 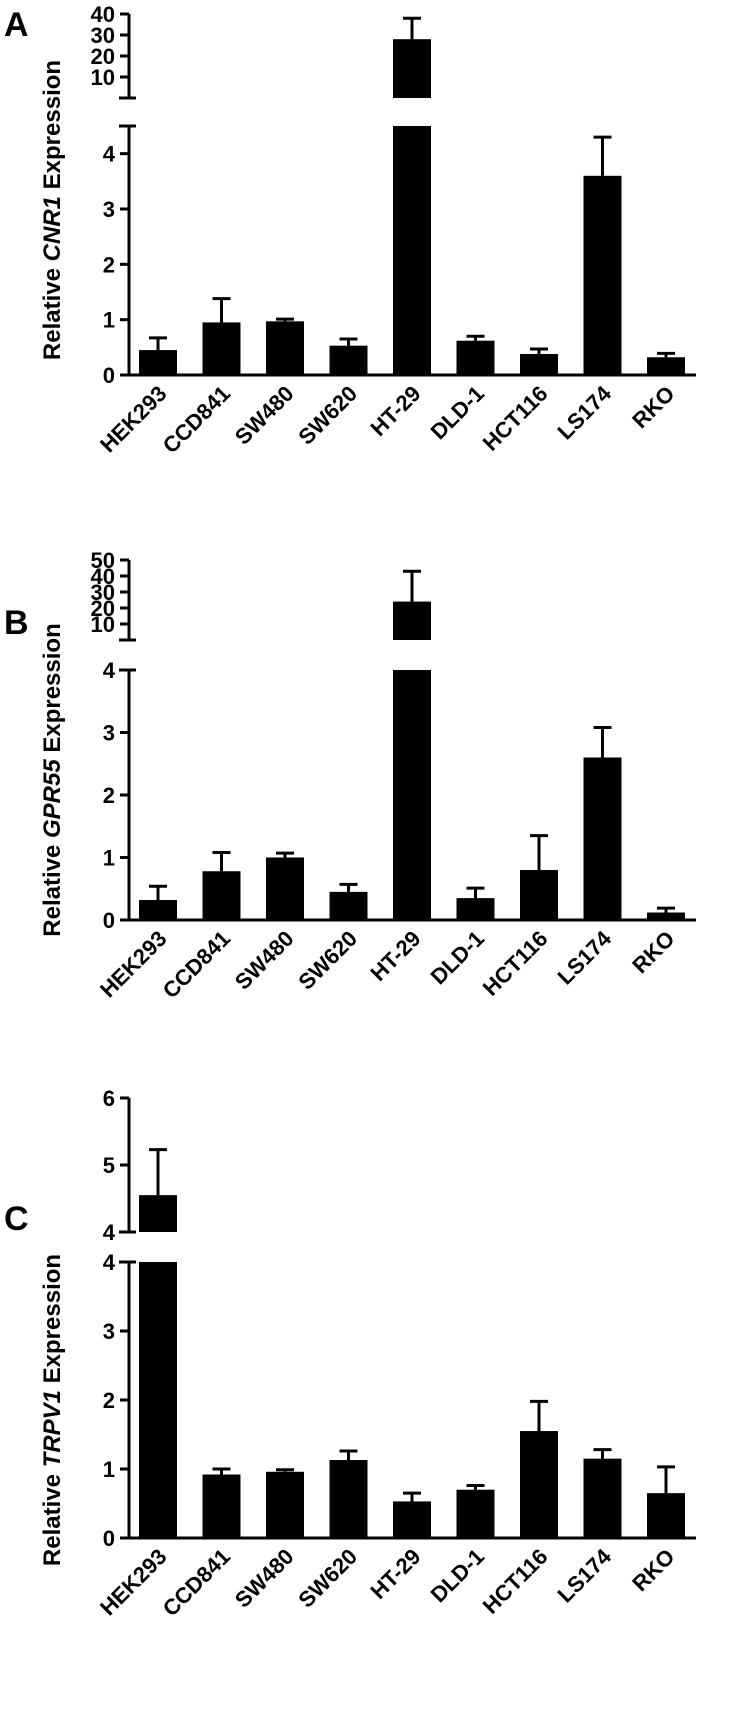 What do you see at coordinates (103, 560) in the screenshot?
I see `y-tick-label: 50` at bounding box center [103, 560].